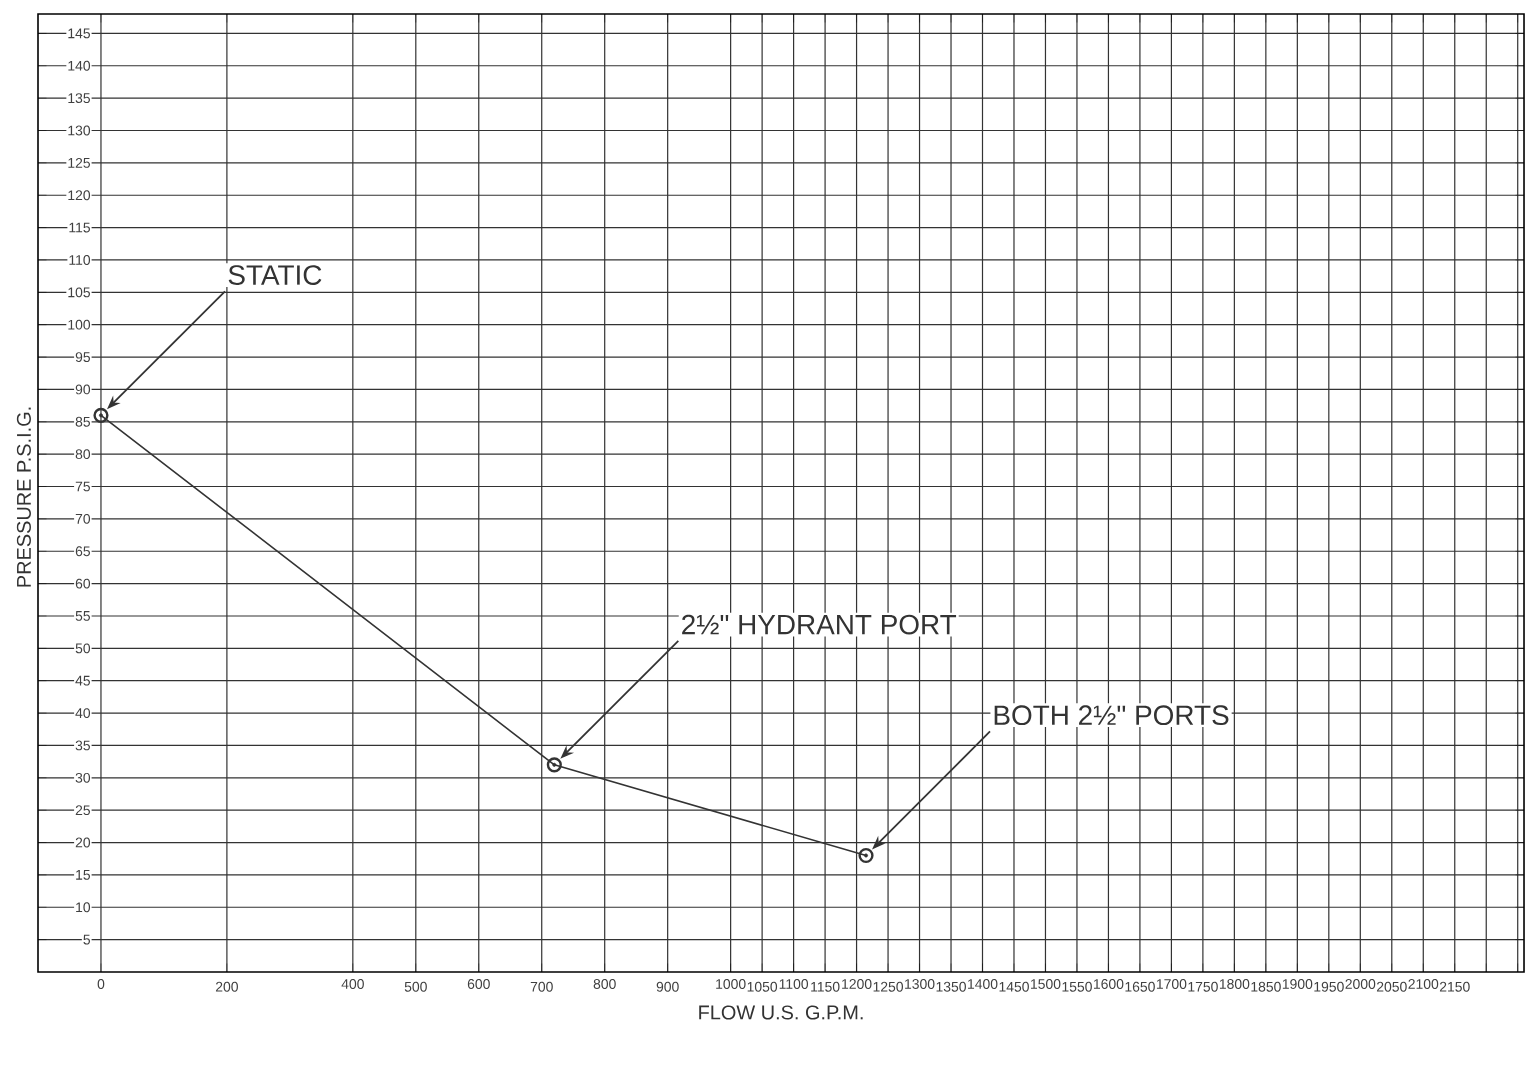 The image size is (1535, 1081). I want to click on y-tick-label: 45, so click(82, 680).